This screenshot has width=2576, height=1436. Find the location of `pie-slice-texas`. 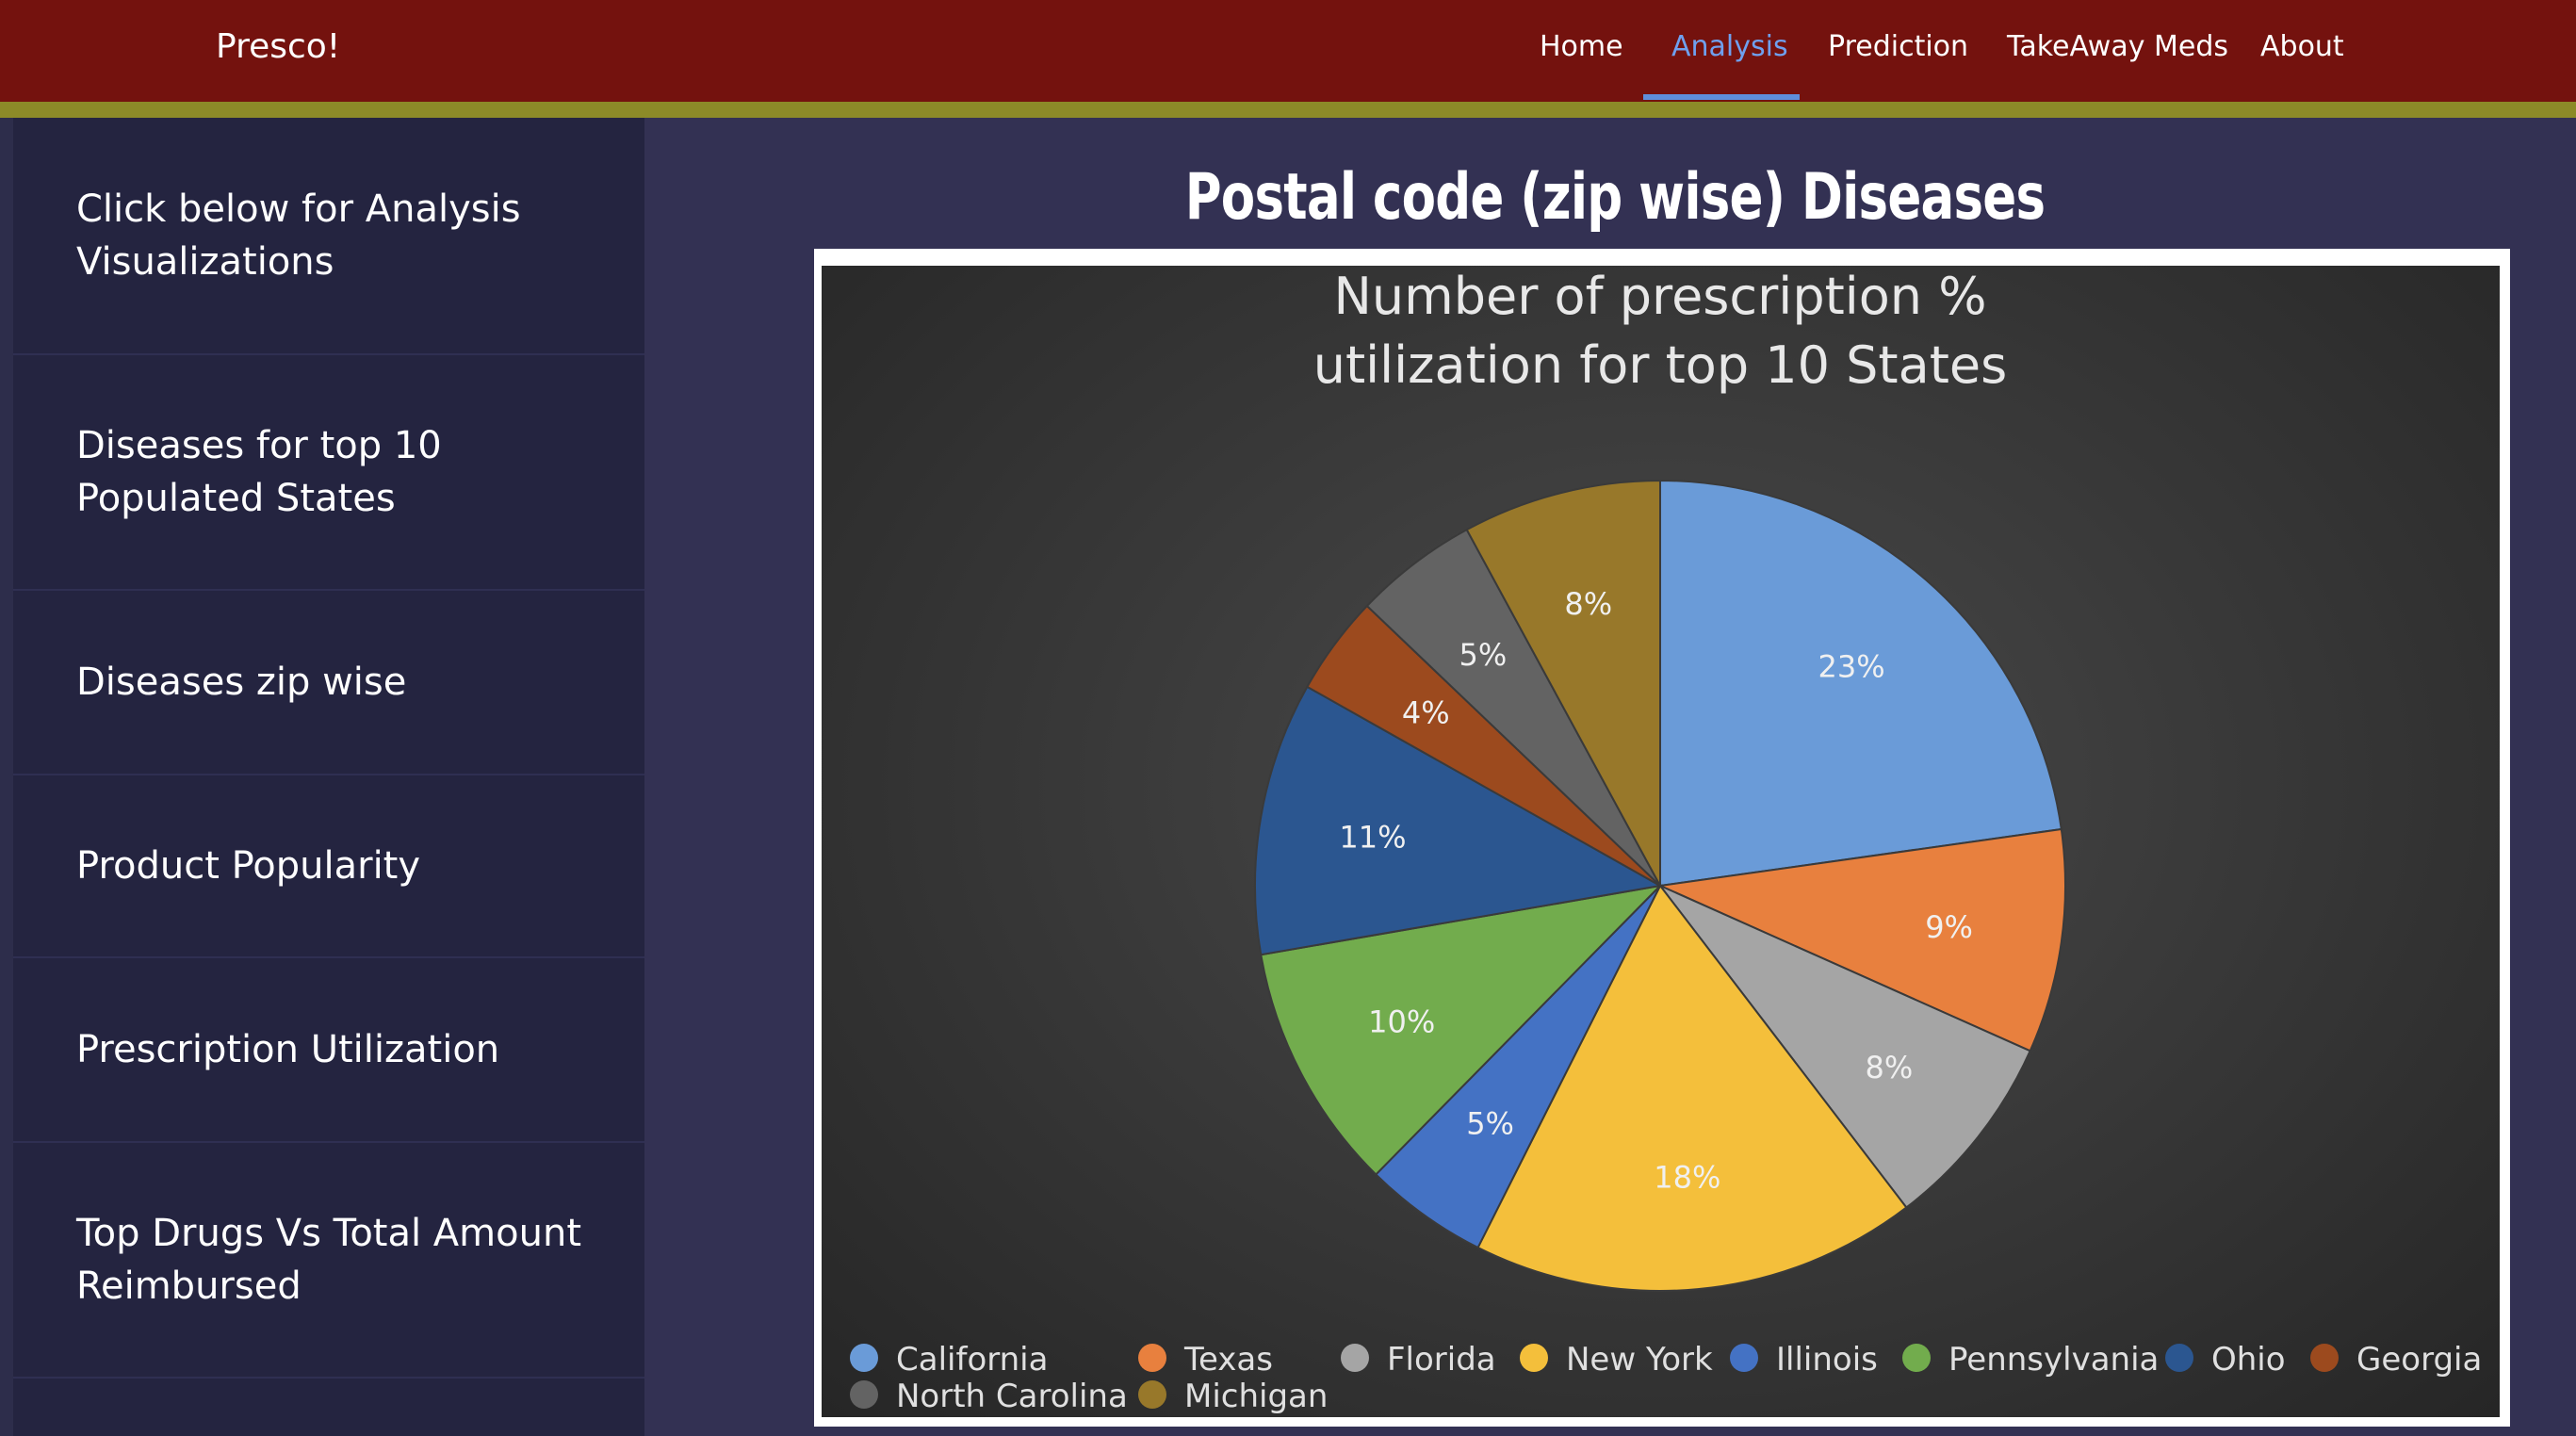

pie-slice-texas is located at coordinates (1861, 940).